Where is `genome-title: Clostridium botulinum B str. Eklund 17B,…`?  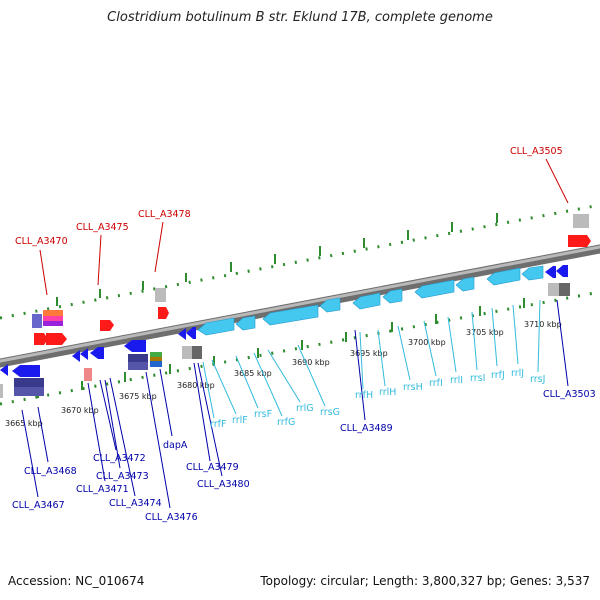
genome-title: Clostridium botulinum B str. Eklund 17B,… is located at coordinates (300, 17).